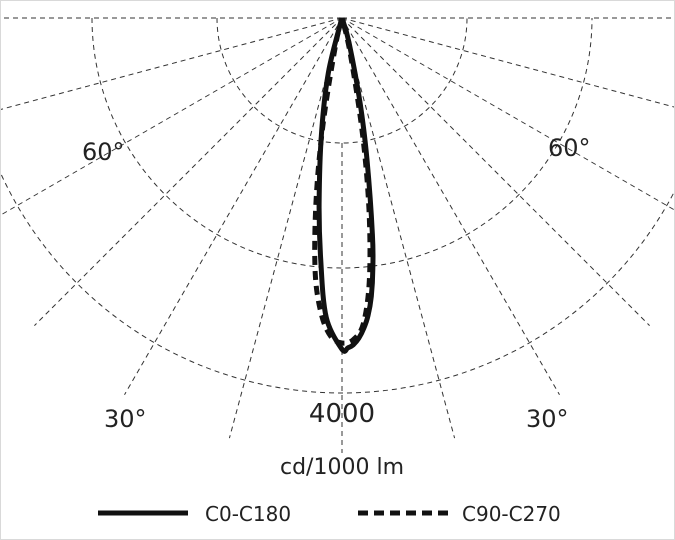  I want to click on intensity-curves, so click(344, 185).